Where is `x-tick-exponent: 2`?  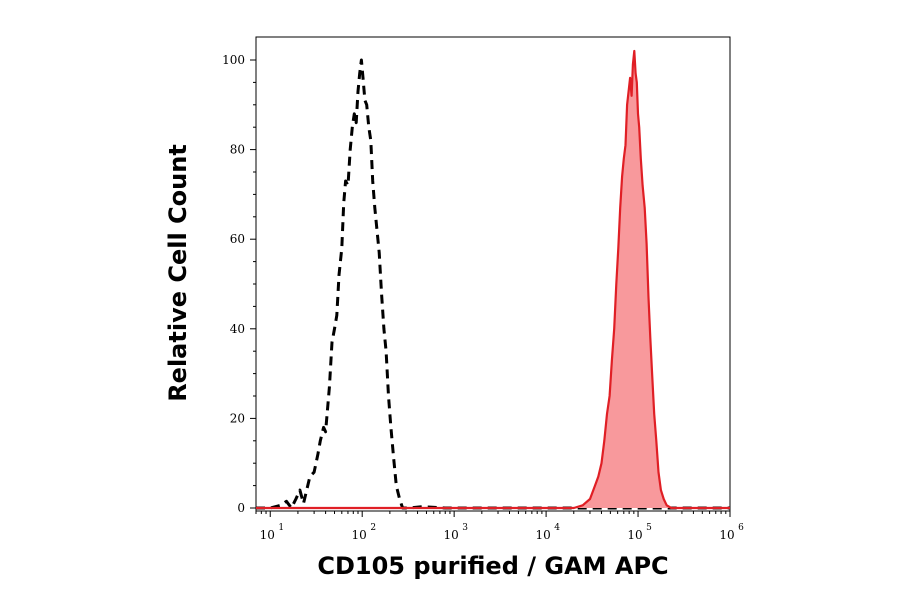 x-tick-exponent: 2 is located at coordinates (373, 528).